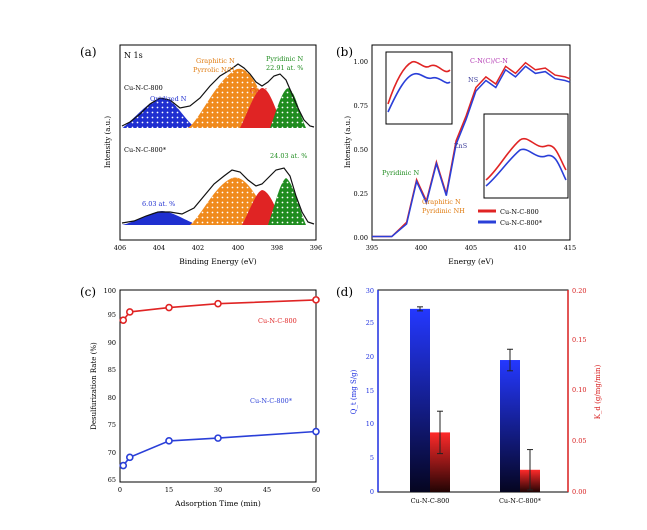 This screenshot has width=647, height=530. I want to click on panel-b-ylabel: Intensity (a.u.), so click(348, 142).